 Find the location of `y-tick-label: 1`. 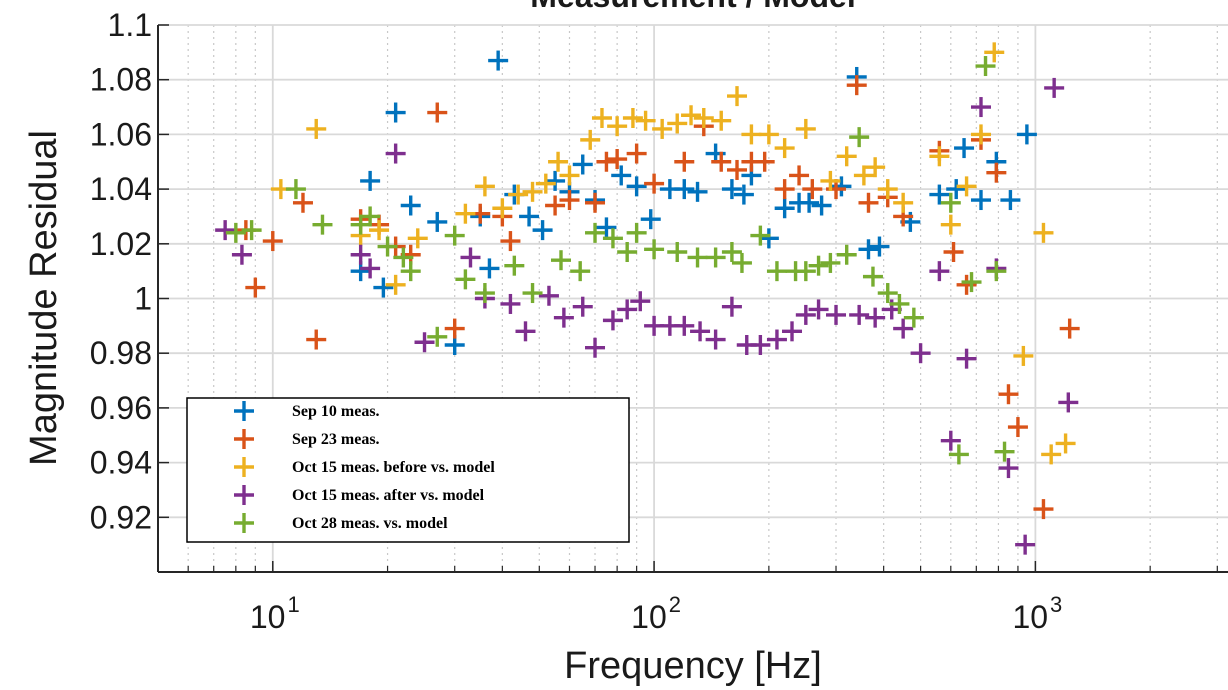

y-tick-label: 1 is located at coordinates (143, 299).